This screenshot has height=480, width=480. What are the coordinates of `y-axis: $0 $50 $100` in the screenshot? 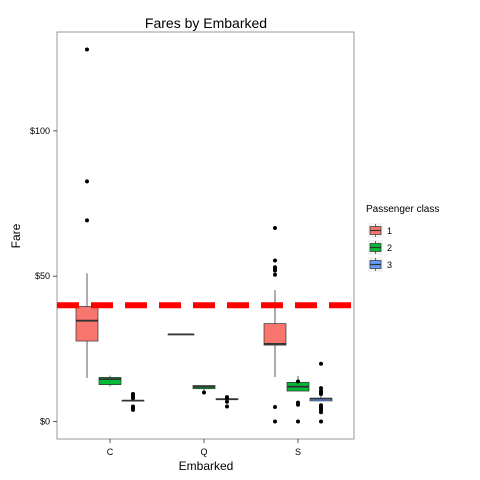 It's located at (43, 276).